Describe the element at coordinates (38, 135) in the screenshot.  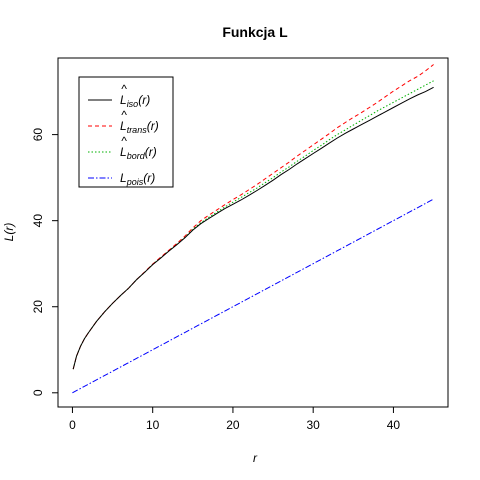
I see `y-tick-label: 60` at that location.